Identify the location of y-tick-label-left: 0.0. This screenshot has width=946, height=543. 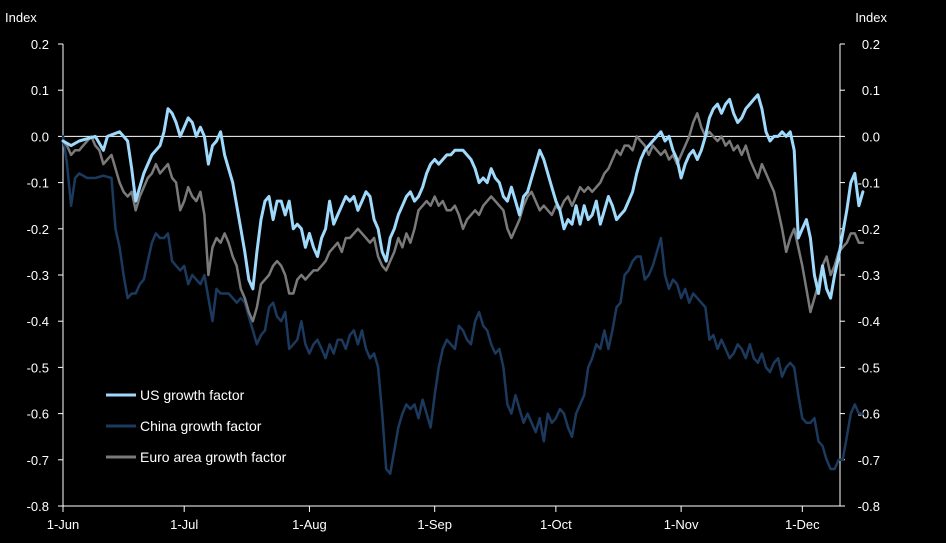
(40, 136).